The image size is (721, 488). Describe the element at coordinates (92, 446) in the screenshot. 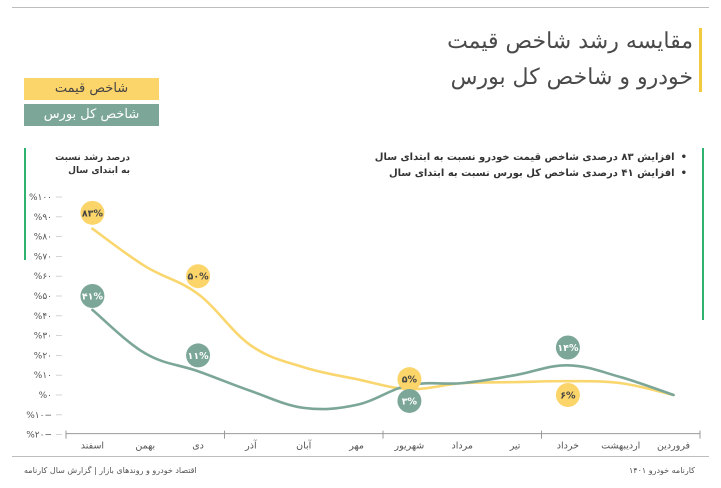

I see `x-tick-label: اسفند` at that location.